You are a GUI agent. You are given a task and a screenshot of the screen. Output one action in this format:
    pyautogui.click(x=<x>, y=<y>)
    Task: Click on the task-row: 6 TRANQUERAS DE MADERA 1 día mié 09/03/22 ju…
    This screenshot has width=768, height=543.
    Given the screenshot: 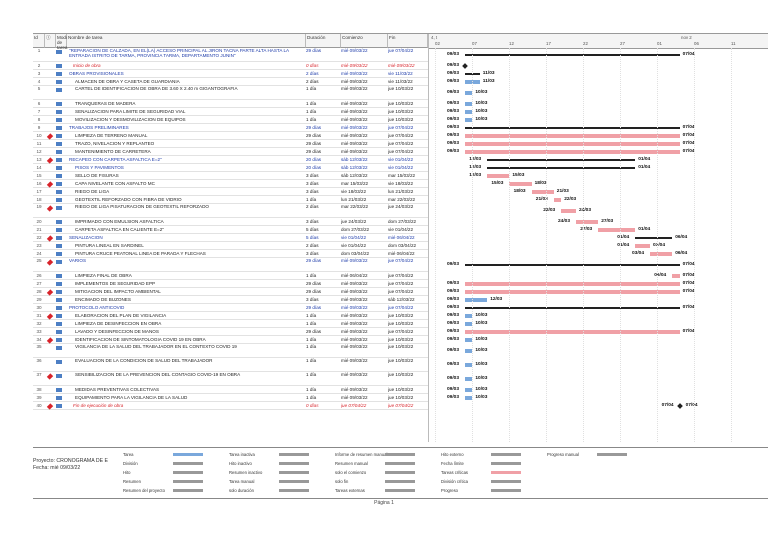 What is the action you would take?
    pyautogui.click(x=230, y=104)
    